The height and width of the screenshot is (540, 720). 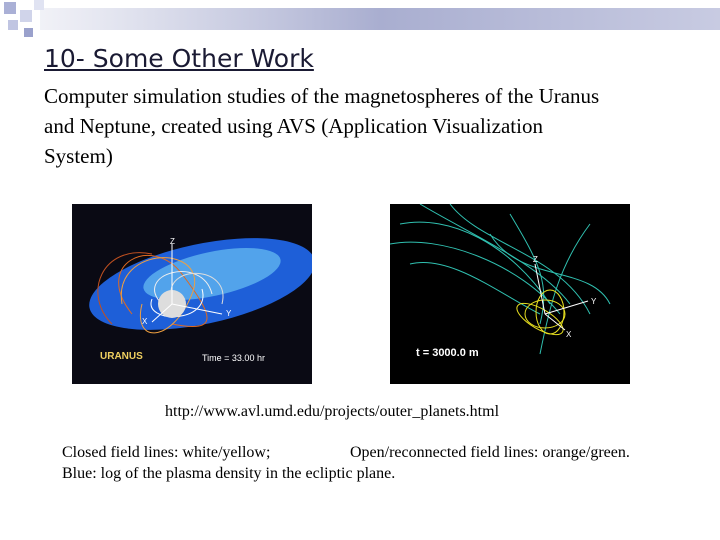 What do you see at coordinates (362, 18) in the screenshot?
I see `decoration` at bounding box center [362, 18].